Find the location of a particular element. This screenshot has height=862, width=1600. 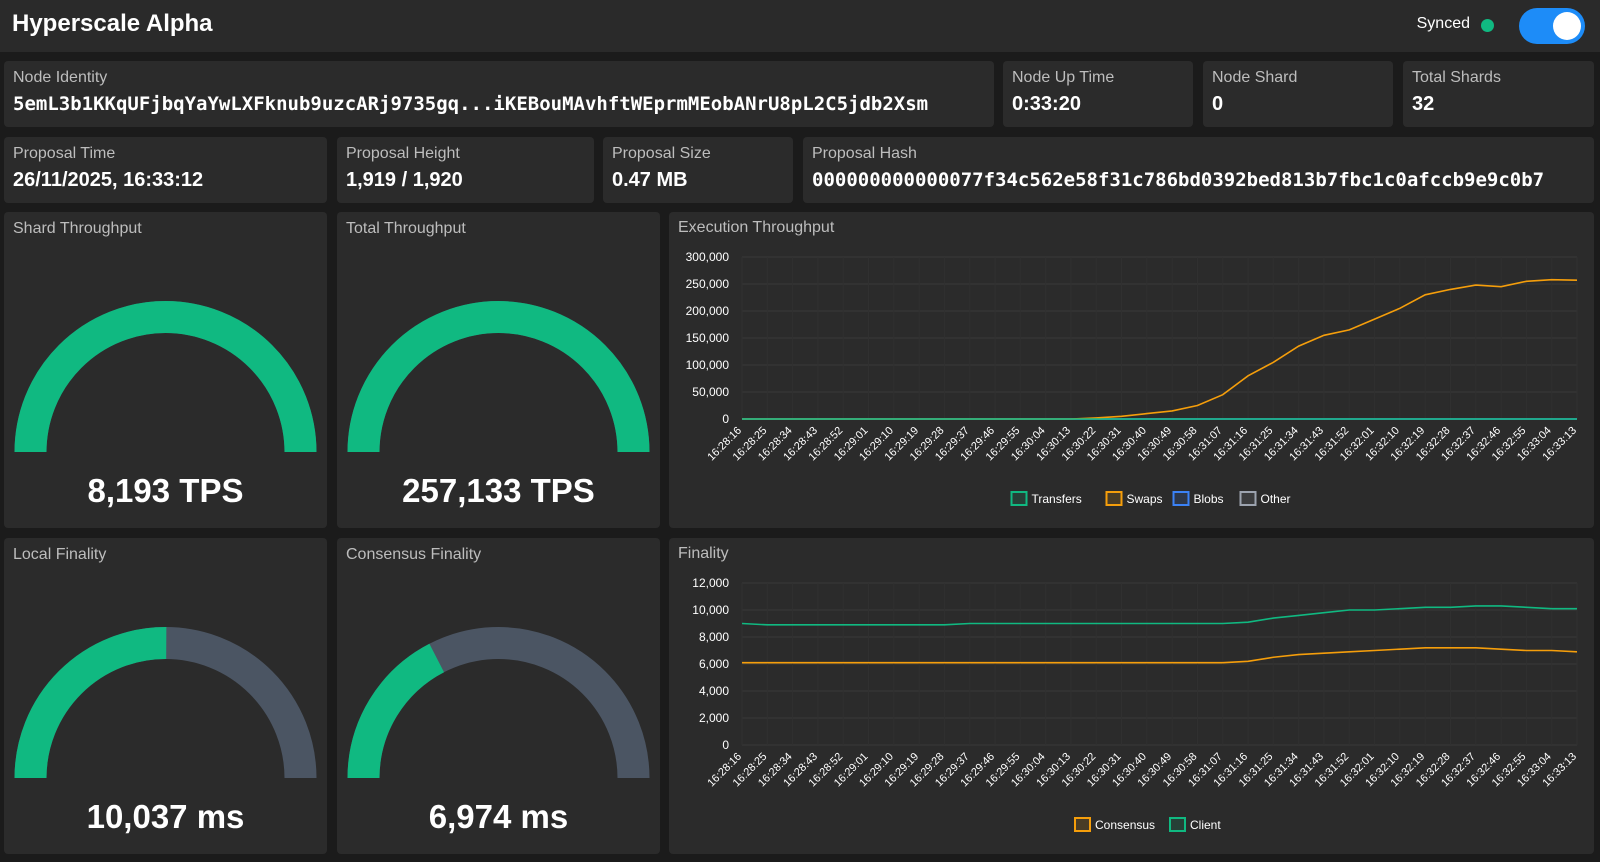

gauge-card: Consensus Finality 6,974 ms is located at coordinates (498, 696).